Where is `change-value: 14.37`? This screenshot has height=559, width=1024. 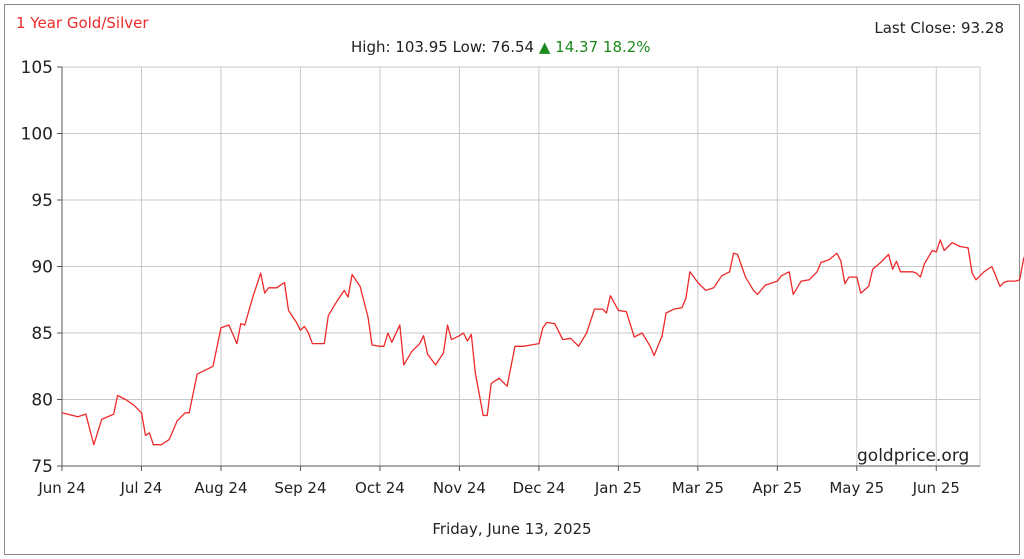
change-value: 14.37 is located at coordinates (577, 47).